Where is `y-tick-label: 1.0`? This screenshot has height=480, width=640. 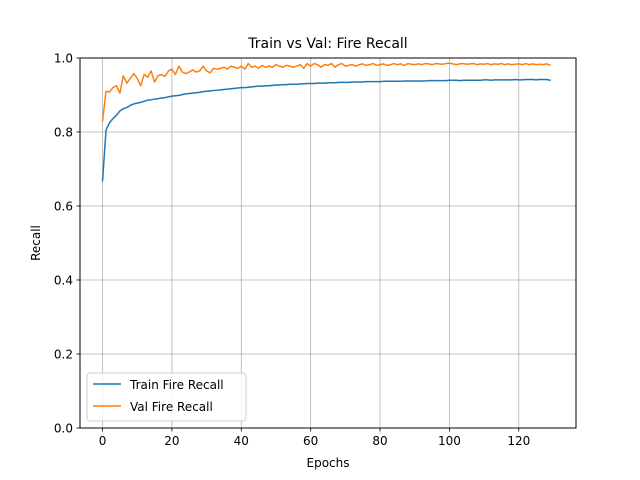
y-tick-label: 1.0 is located at coordinates (63, 59).